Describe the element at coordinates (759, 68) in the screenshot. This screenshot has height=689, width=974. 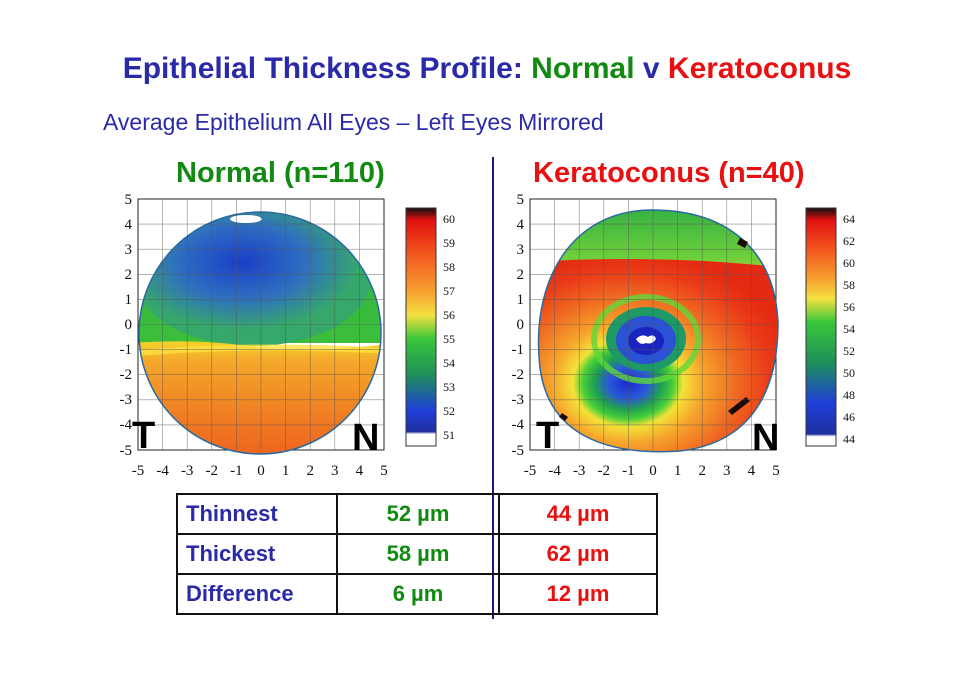
I see `title-keratoconus: Keratoconus` at that location.